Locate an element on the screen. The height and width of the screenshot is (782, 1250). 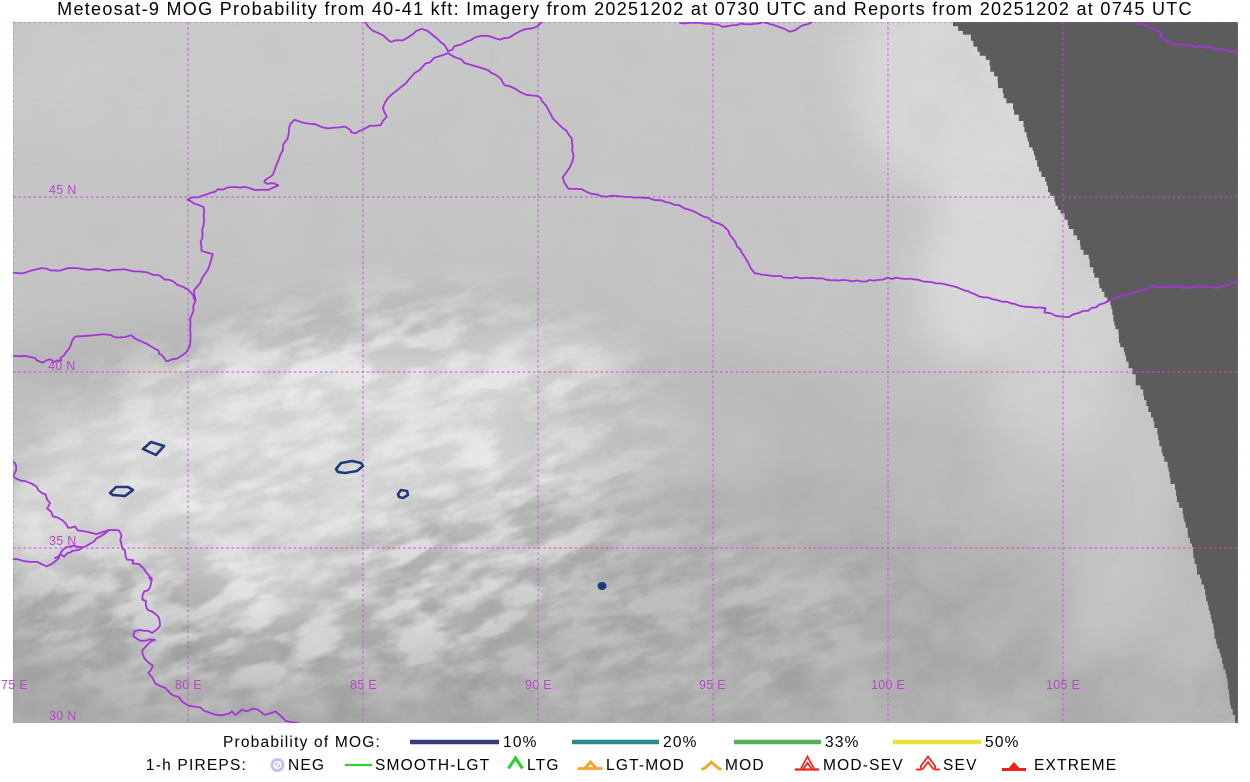
svg-text: LTG is located at coordinates (543, 765).